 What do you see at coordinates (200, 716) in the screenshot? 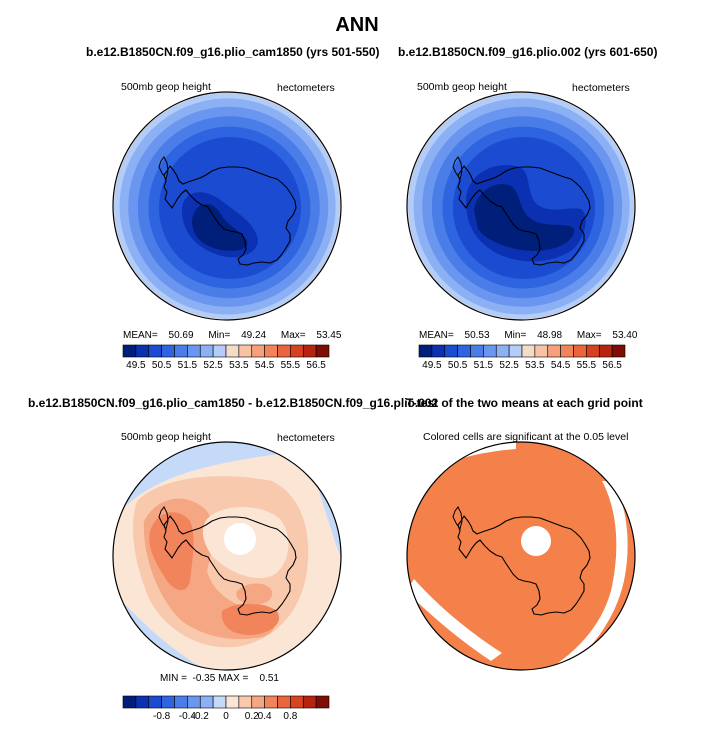
I see `colorbar-tick-label: -0.2` at bounding box center [200, 716].